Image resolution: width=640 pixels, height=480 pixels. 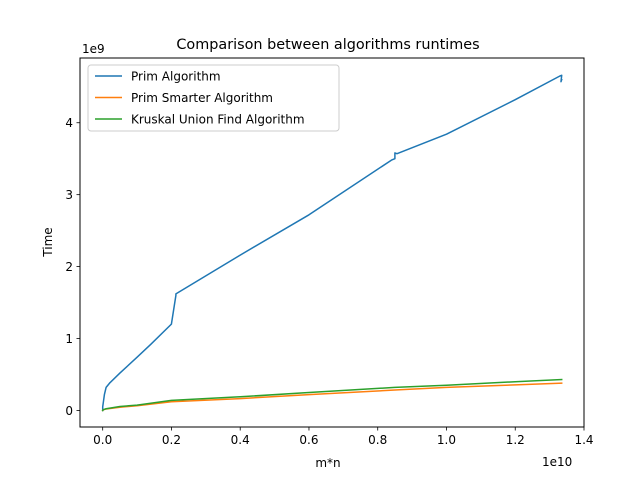 What do you see at coordinates (69, 267) in the screenshot?
I see `y-tick-label: 2` at bounding box center [69, 267].